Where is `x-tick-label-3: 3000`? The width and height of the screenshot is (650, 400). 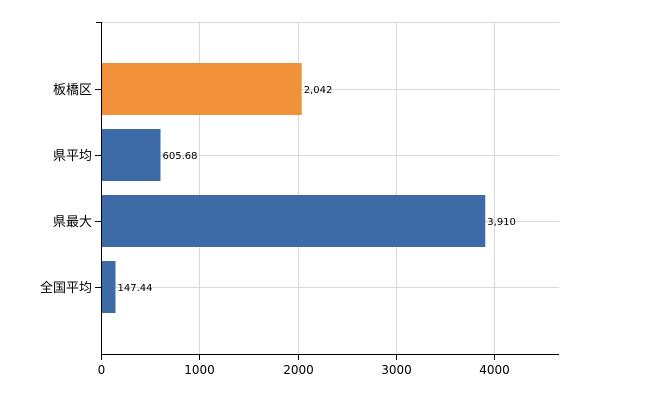
x-tick-label-3: 3000 is located at coordinates (396, 370).